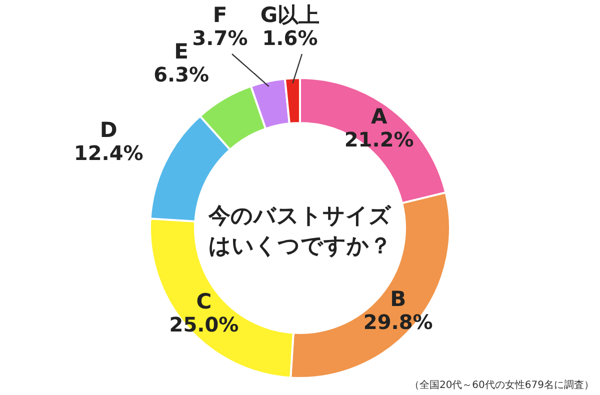 The width and height of the screenshot is (600, 395). What do you see at coordinates (220, 15) in the screenshot?
I see `slice-label: F` at bounding box center [220, 15].